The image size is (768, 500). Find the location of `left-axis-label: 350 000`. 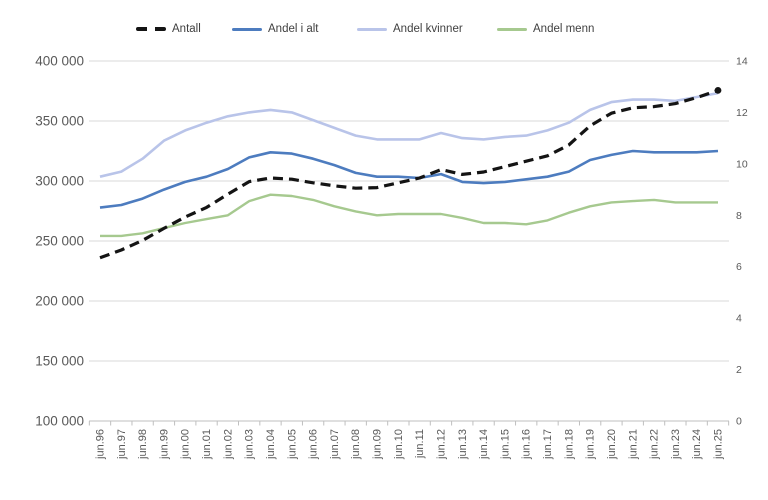

left-axis-label: 350 000 is located at coordinates (59, 121).